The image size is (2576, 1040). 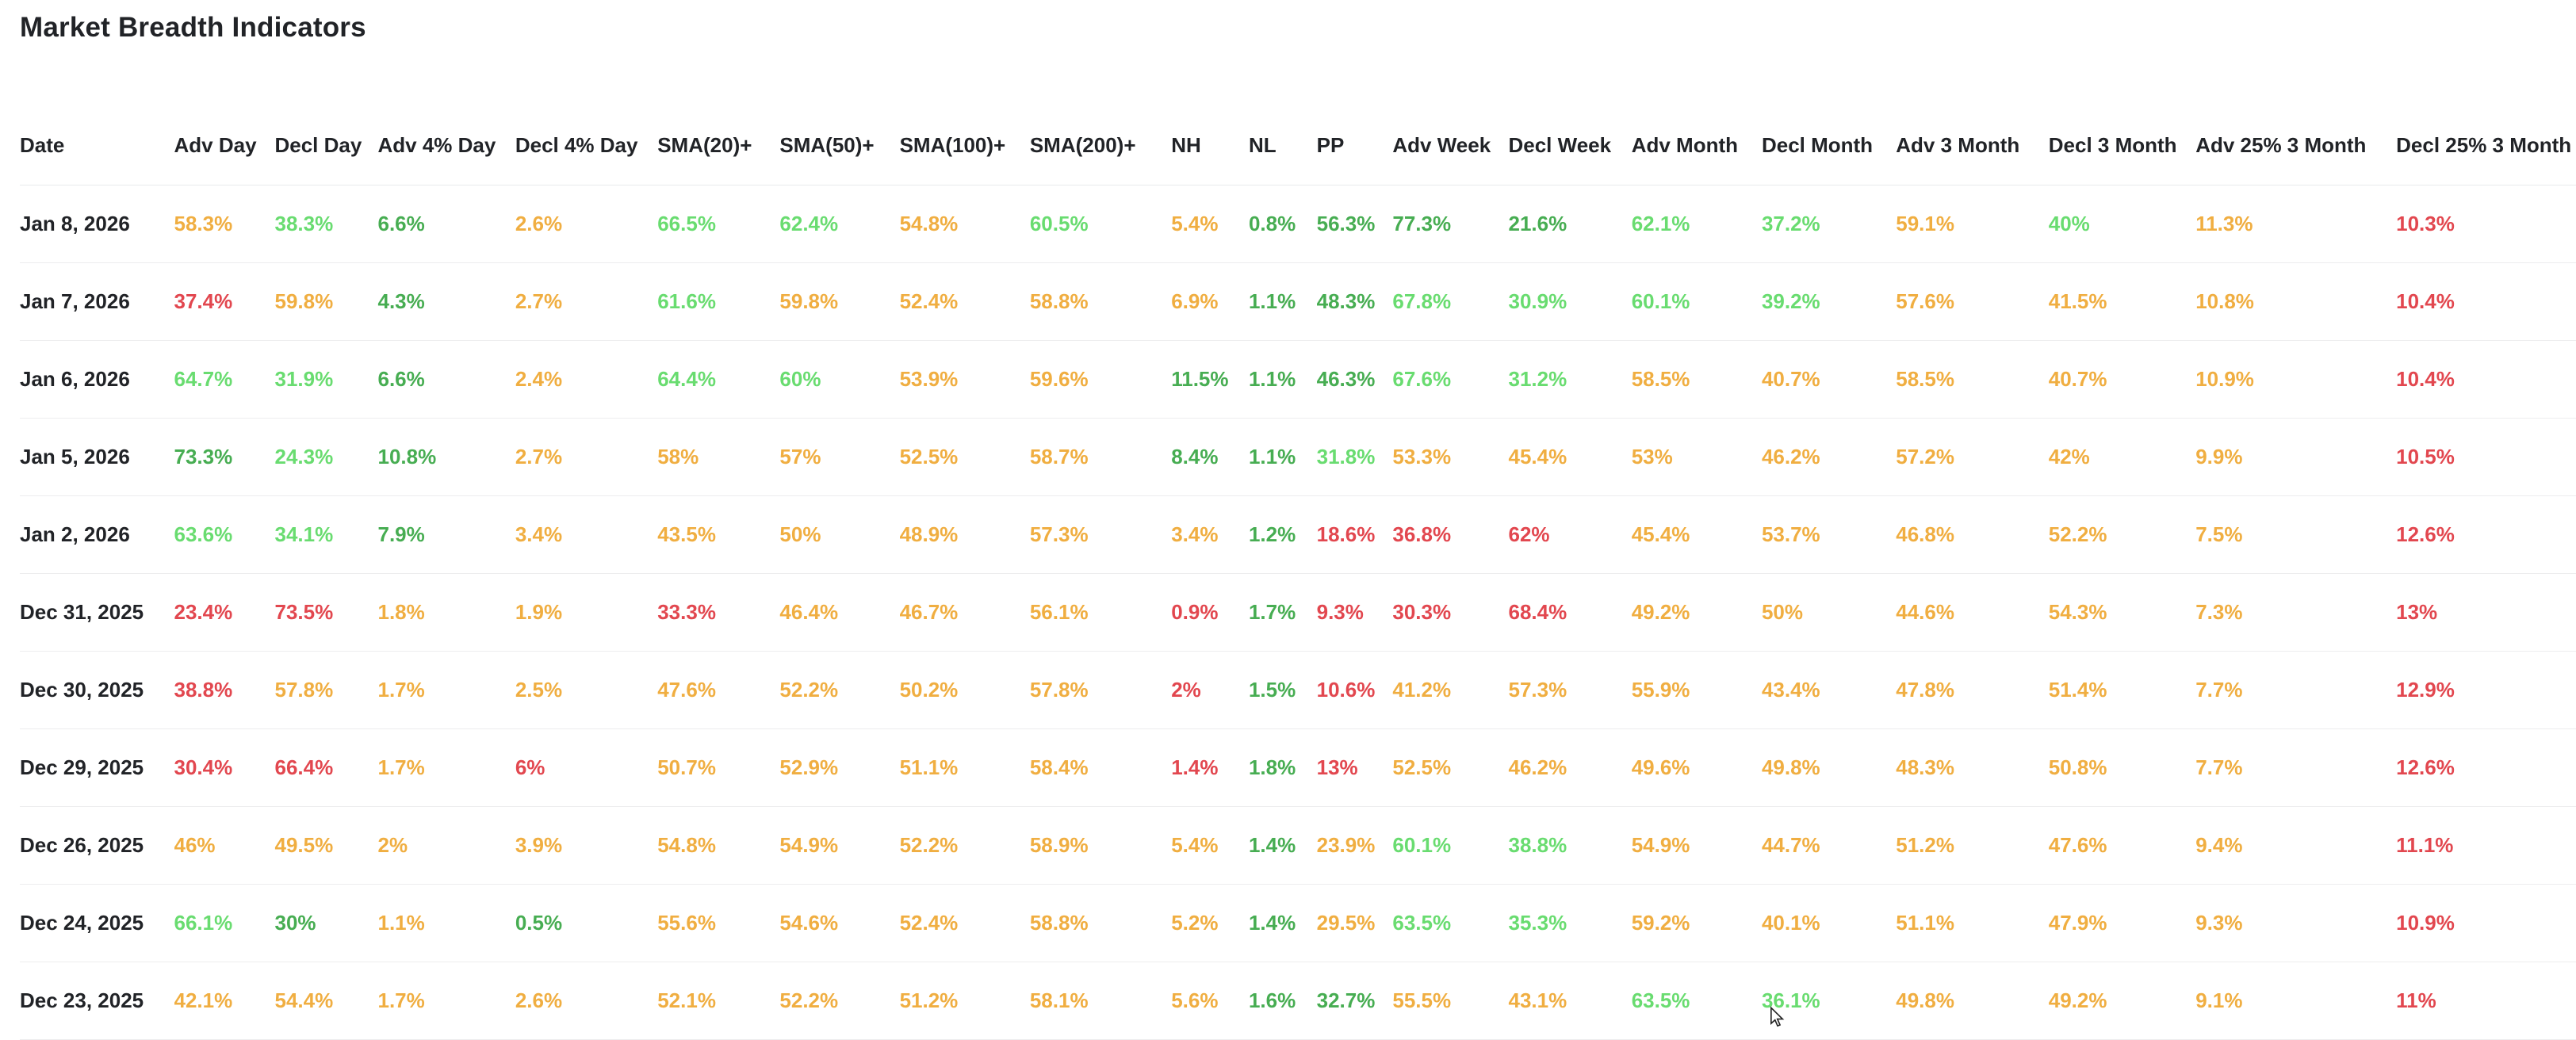 I want to click on date-cell: Dec 31, 2025, so click(x=97, y=612).